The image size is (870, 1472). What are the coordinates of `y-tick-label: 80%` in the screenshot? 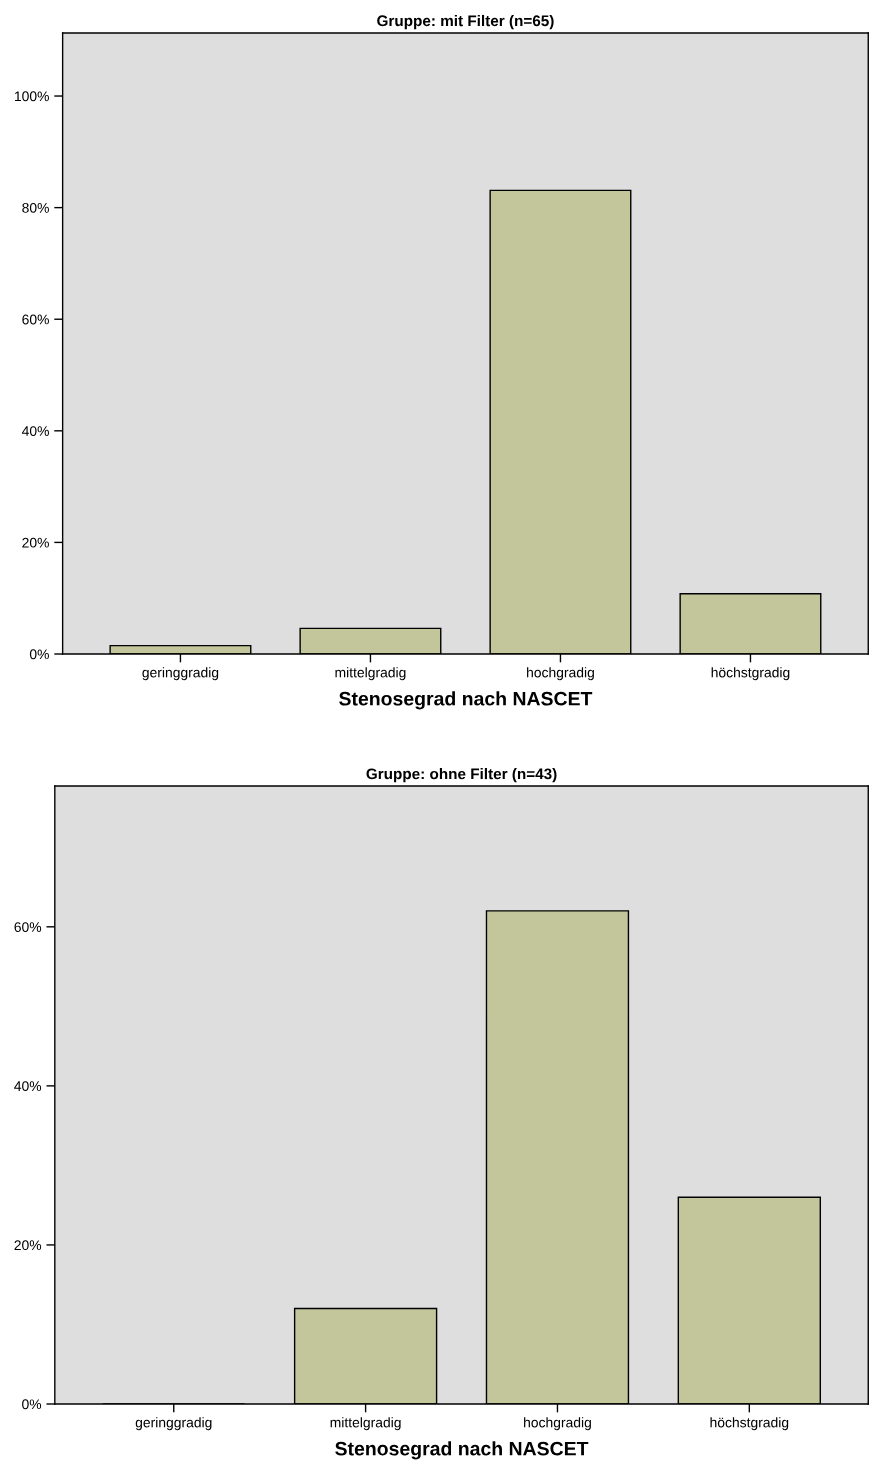 It's located at (35, 207).